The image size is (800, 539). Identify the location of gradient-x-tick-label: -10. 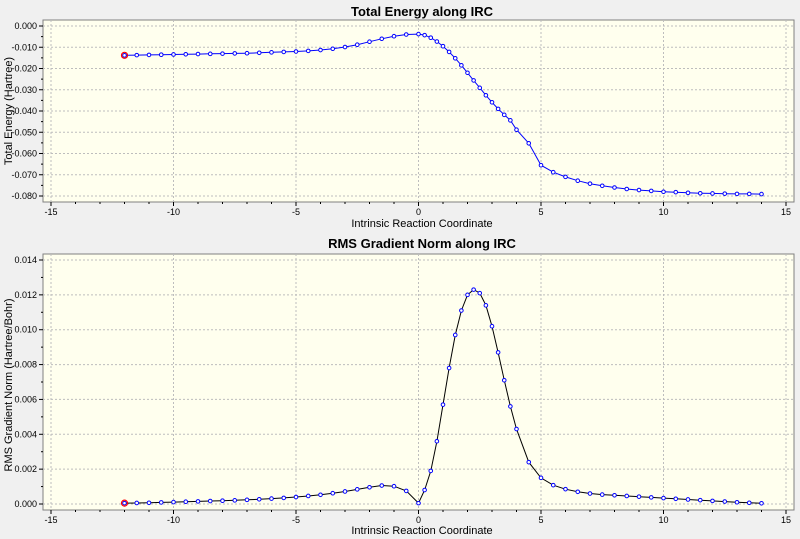
(173, 520).